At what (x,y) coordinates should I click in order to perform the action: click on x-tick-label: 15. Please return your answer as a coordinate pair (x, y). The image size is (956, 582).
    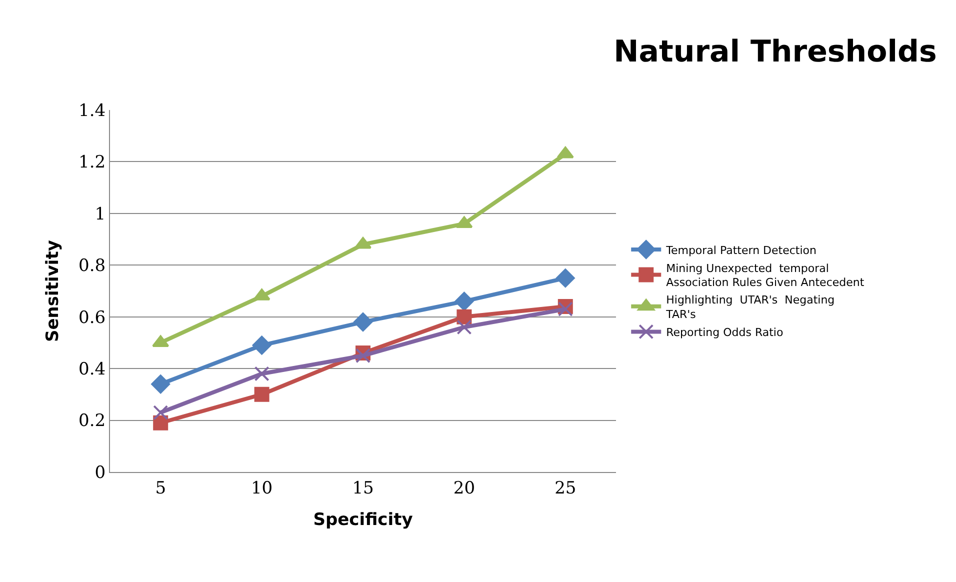
    Looking at the image, I should click on (363, 488).